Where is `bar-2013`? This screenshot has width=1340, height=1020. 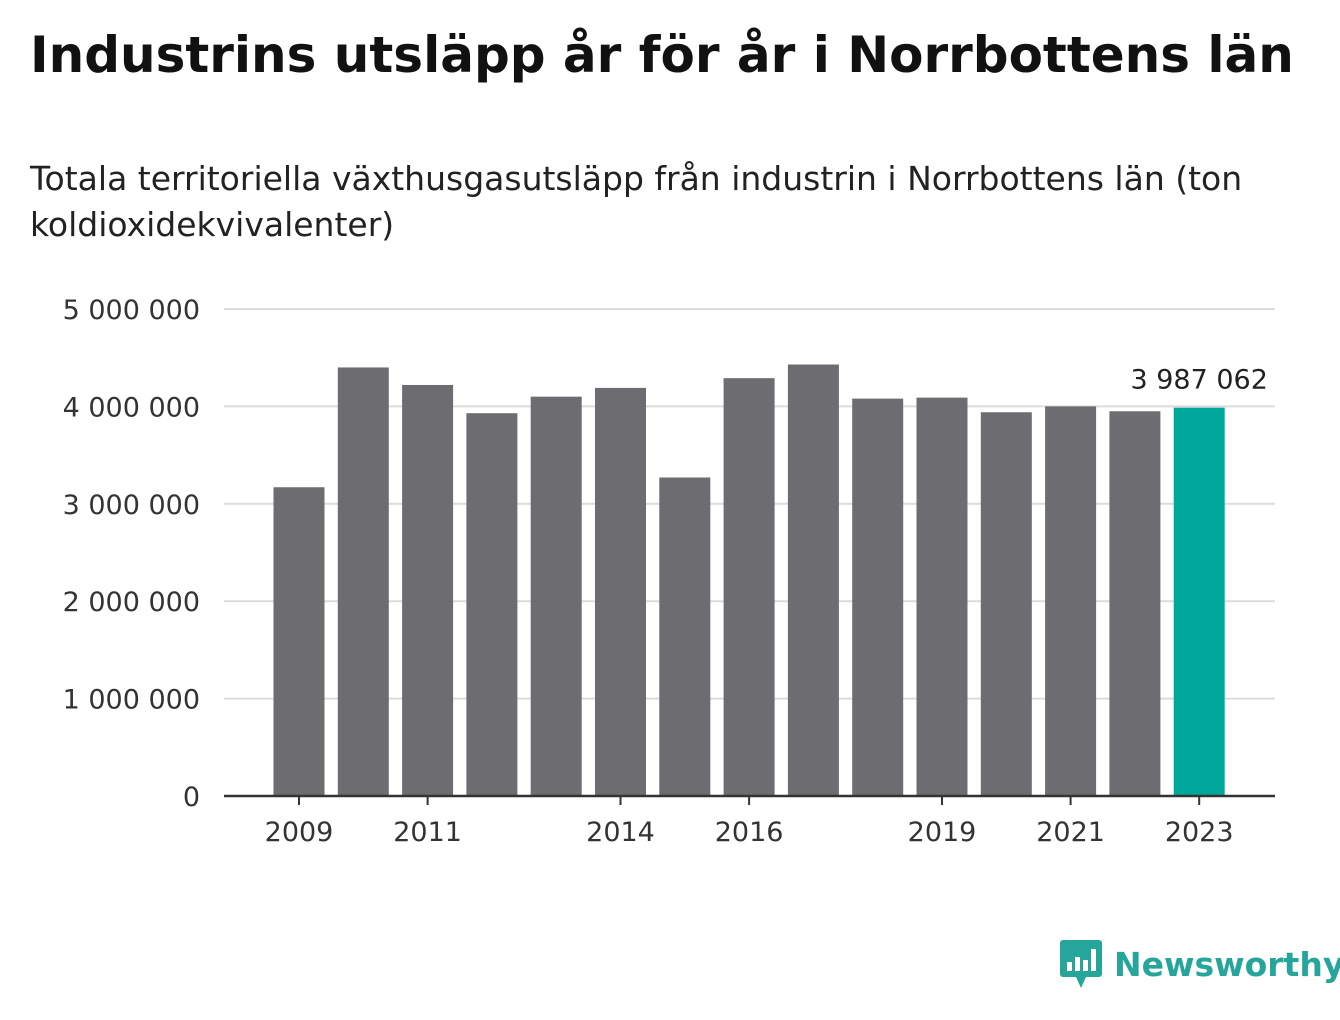
bar-2013 is located at coordinates (556, 596).